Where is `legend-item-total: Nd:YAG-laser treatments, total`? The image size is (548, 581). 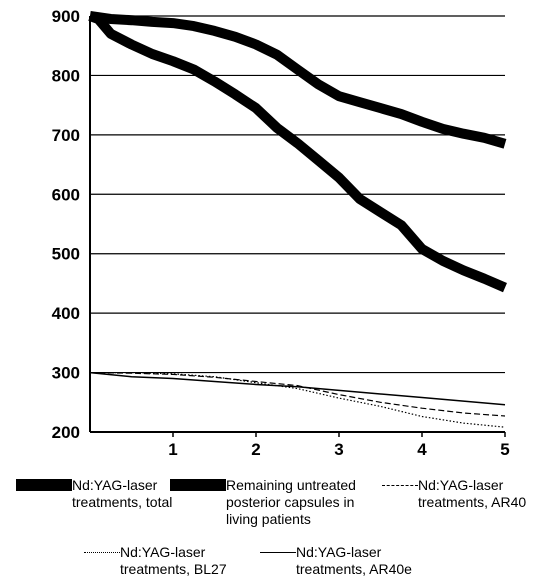 legend-item-total: Nd:YAG-laser treatments, total is located at coordinates (94, 494).